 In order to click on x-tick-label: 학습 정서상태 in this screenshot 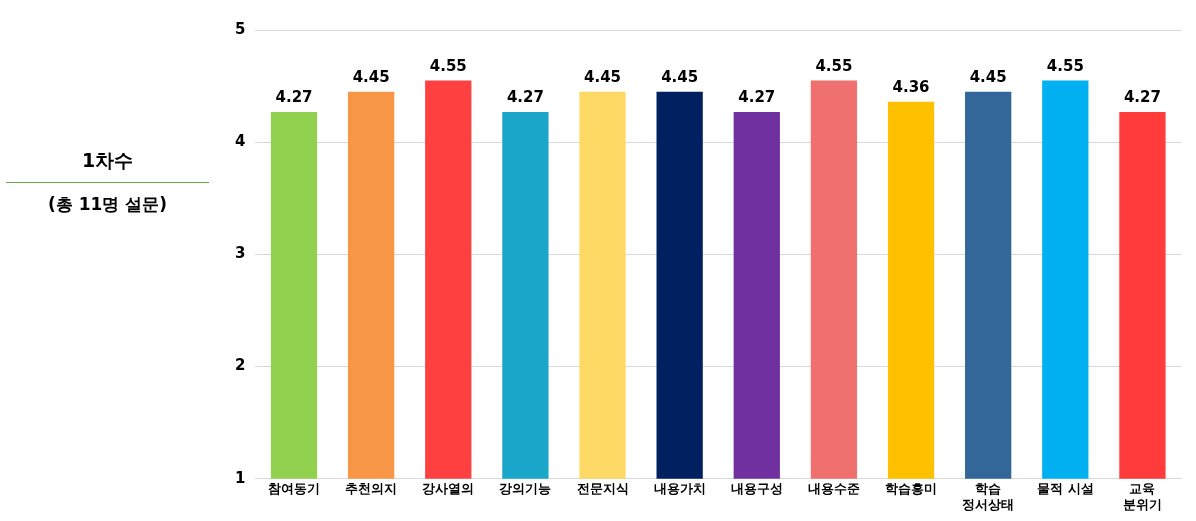, I will do `click(988, 496)`.